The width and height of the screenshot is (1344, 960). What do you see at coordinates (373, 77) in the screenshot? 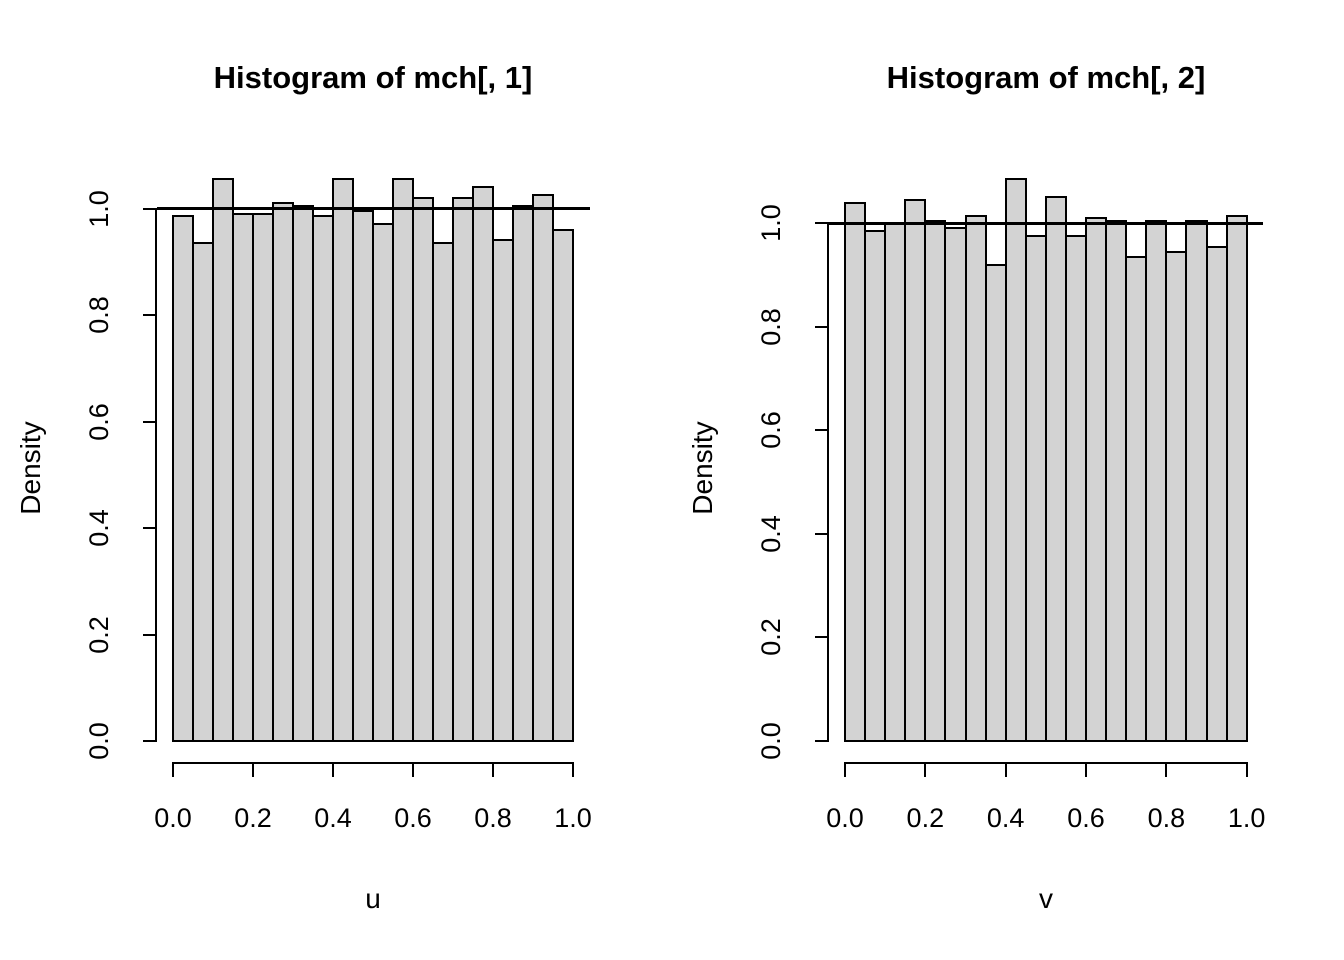
I see `left-plot-title: Histogram of mch[, 1]` at bounding box center [373, 77].